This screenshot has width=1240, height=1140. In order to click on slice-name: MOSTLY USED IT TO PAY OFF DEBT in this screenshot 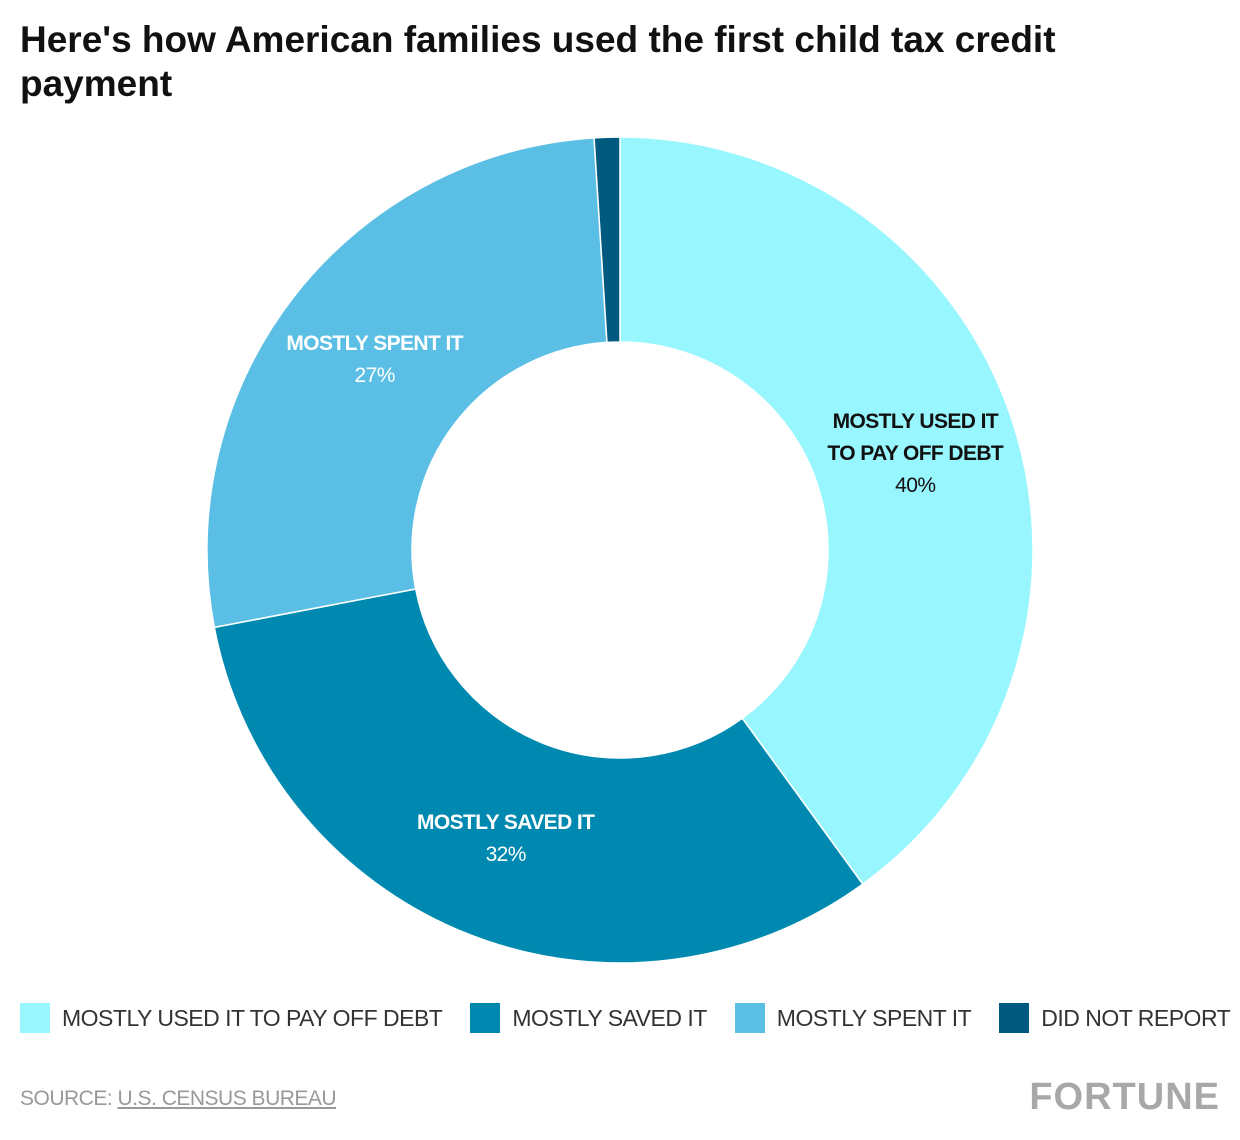, I will do `click(915, 438)`.